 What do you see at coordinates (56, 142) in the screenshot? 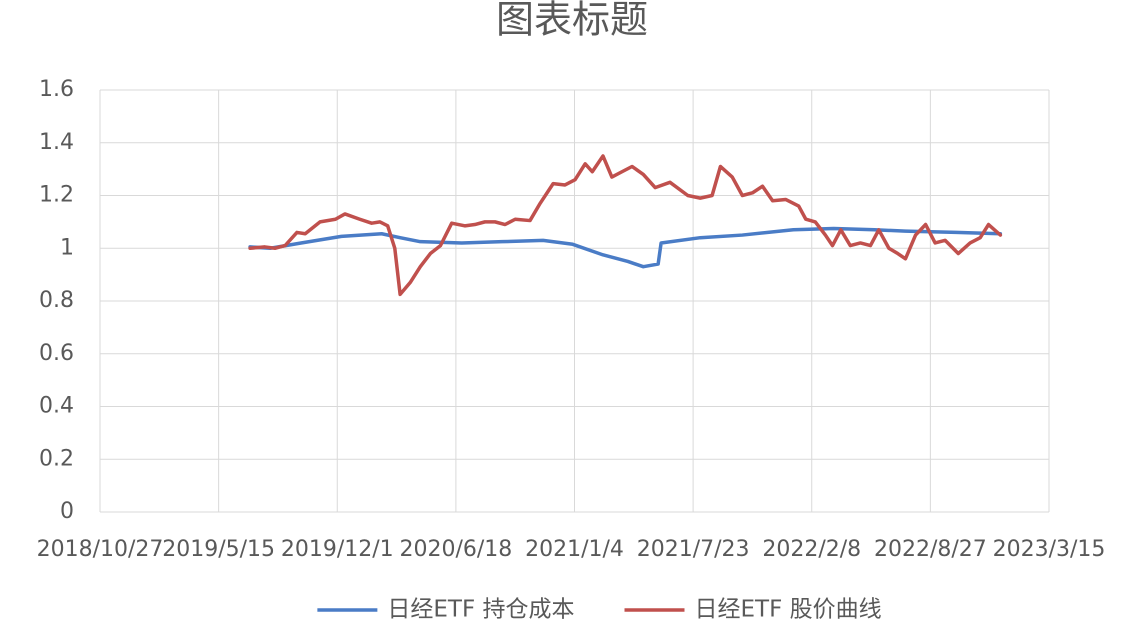
I see `y-tick-label: 1.4` at bounding box center [56, 142].